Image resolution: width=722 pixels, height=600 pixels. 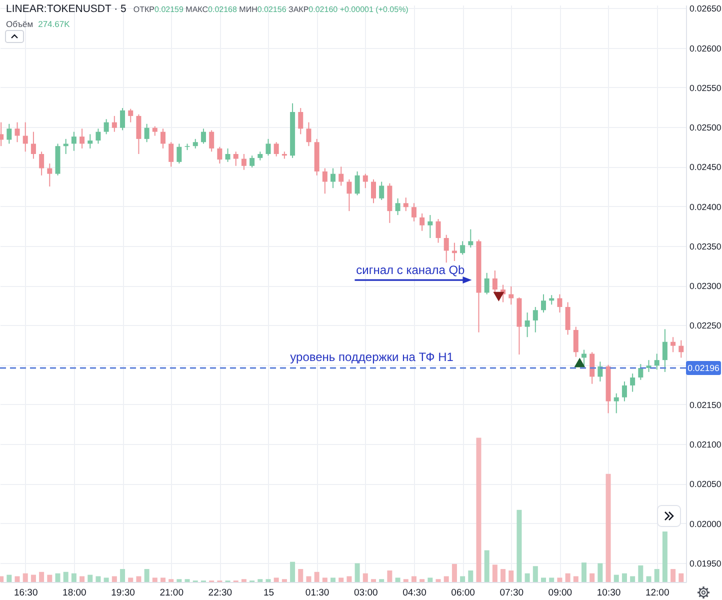 What do you see at coordinates (706, 207) in the screenshot?
I see `y-tick-label: 0.02400` at bounding box center [706, 207].